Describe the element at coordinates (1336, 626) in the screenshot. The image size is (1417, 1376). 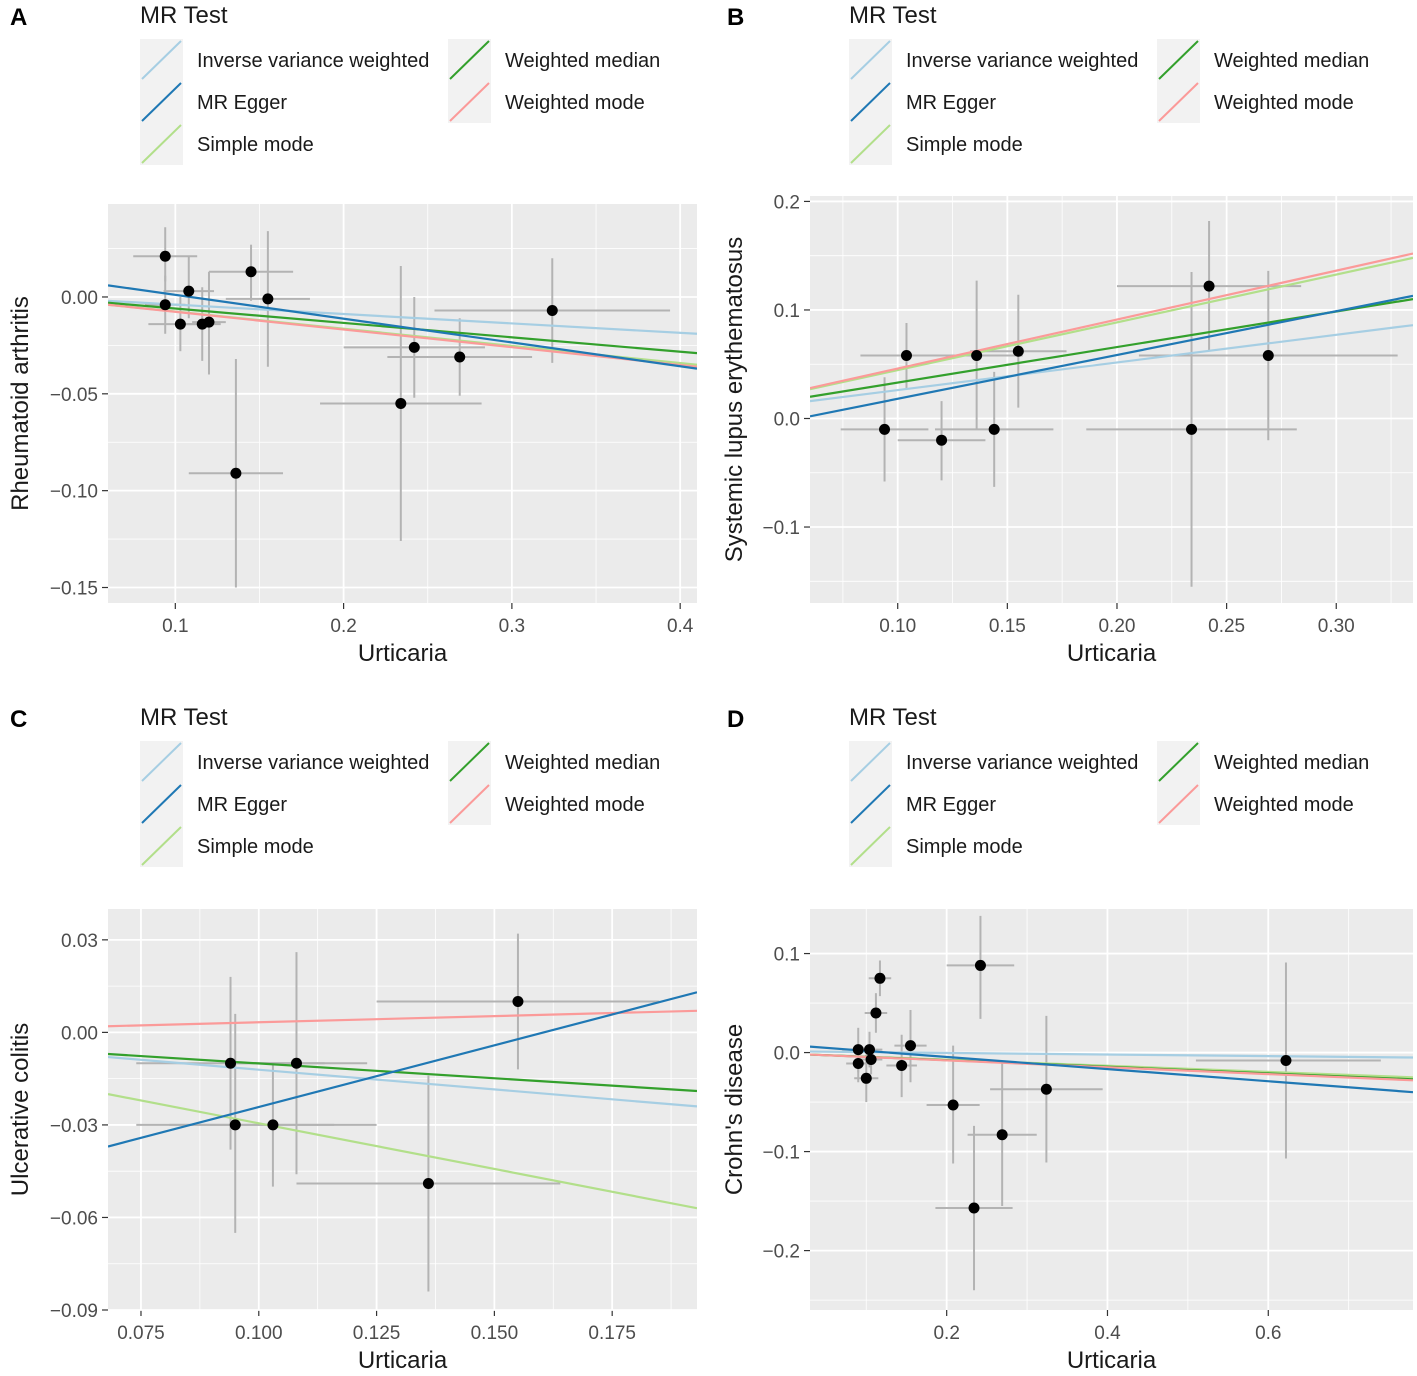
I see `x-tick-label: 0.30` at that location.